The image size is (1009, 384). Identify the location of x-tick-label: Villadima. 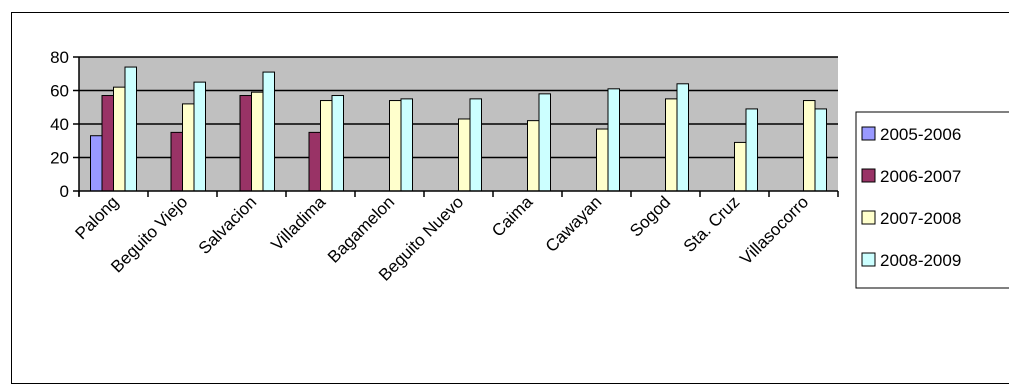
(298, 223).